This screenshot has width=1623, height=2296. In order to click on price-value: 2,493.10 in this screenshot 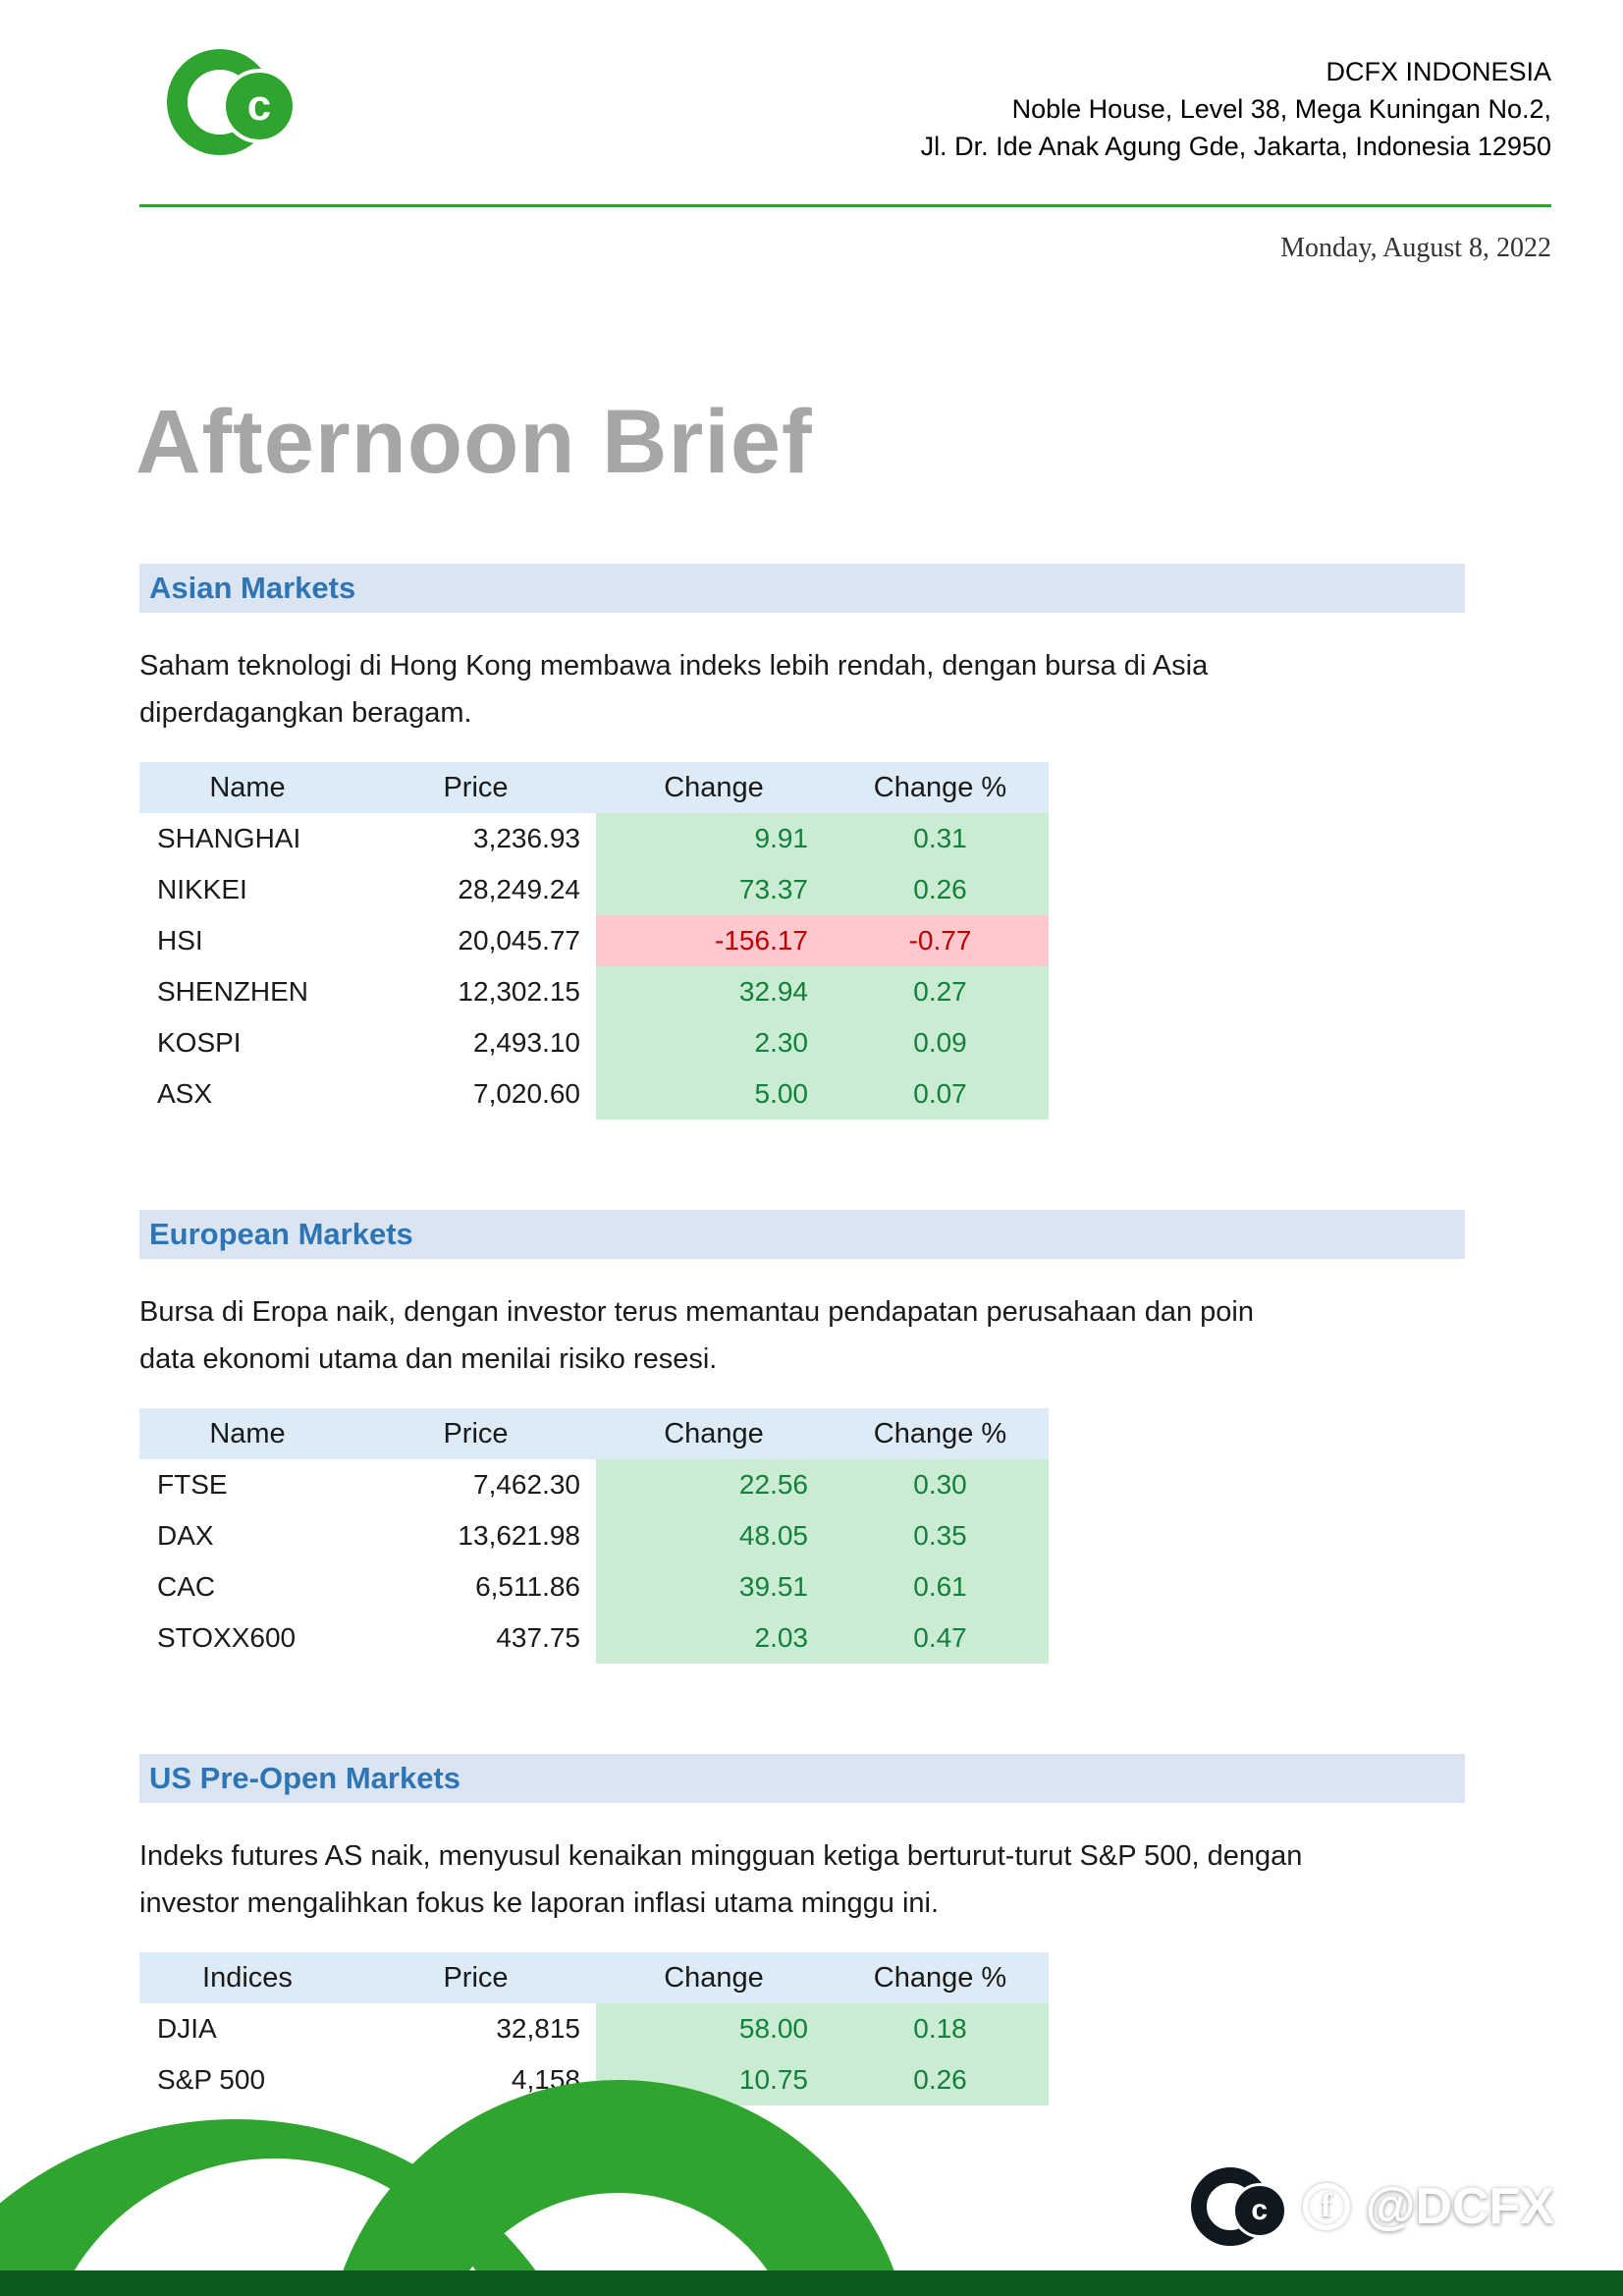, I will do `click(527, 1043)`.